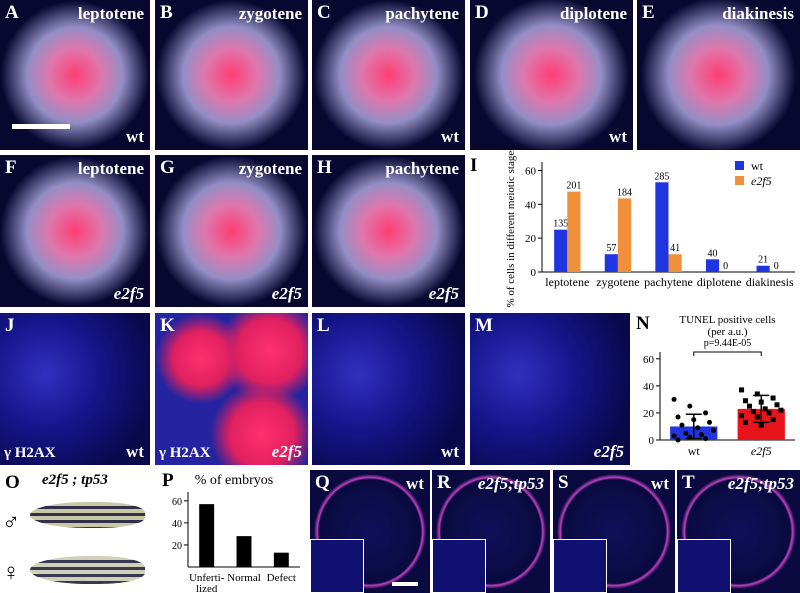 This screenshot has height=593, width=800. What do you see at coordinates (668, 282) in the screenshot?
I see `x-tick-label: pachytene` at bounding box center [668, 282].